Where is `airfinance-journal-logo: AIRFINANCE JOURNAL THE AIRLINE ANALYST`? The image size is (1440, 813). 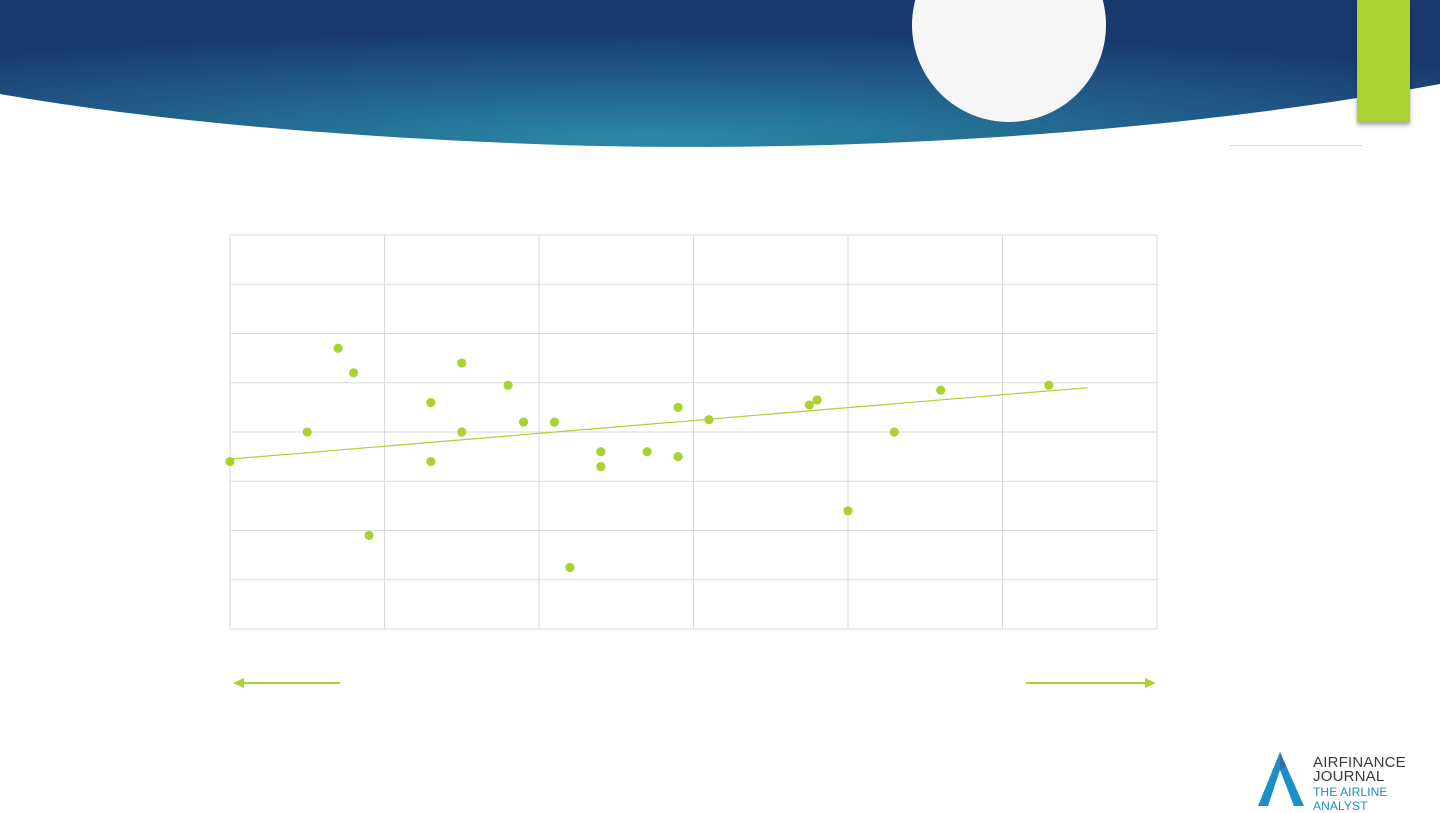 airfinance-journal-logo: AIRFINANCE JOURNAL THE AIRLINE ANALYST is located at coordinates (1344, 781).